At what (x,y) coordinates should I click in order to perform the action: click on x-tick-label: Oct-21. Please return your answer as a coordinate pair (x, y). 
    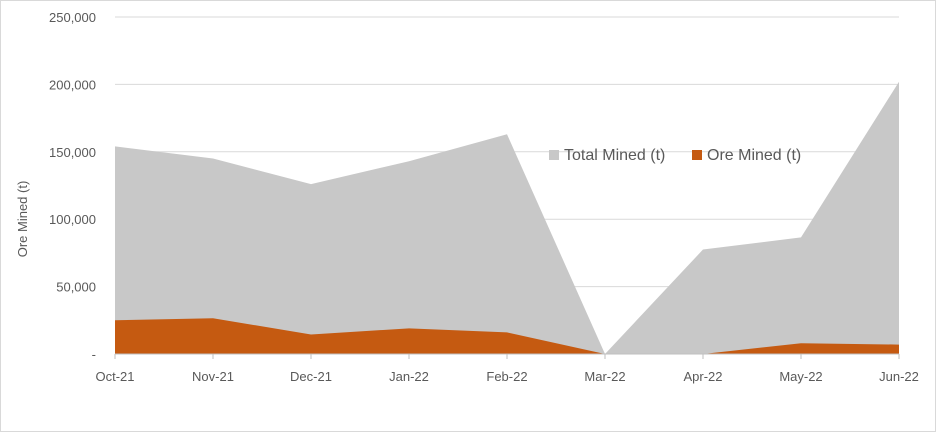
    Looking at the image, I should click on (114, 376).